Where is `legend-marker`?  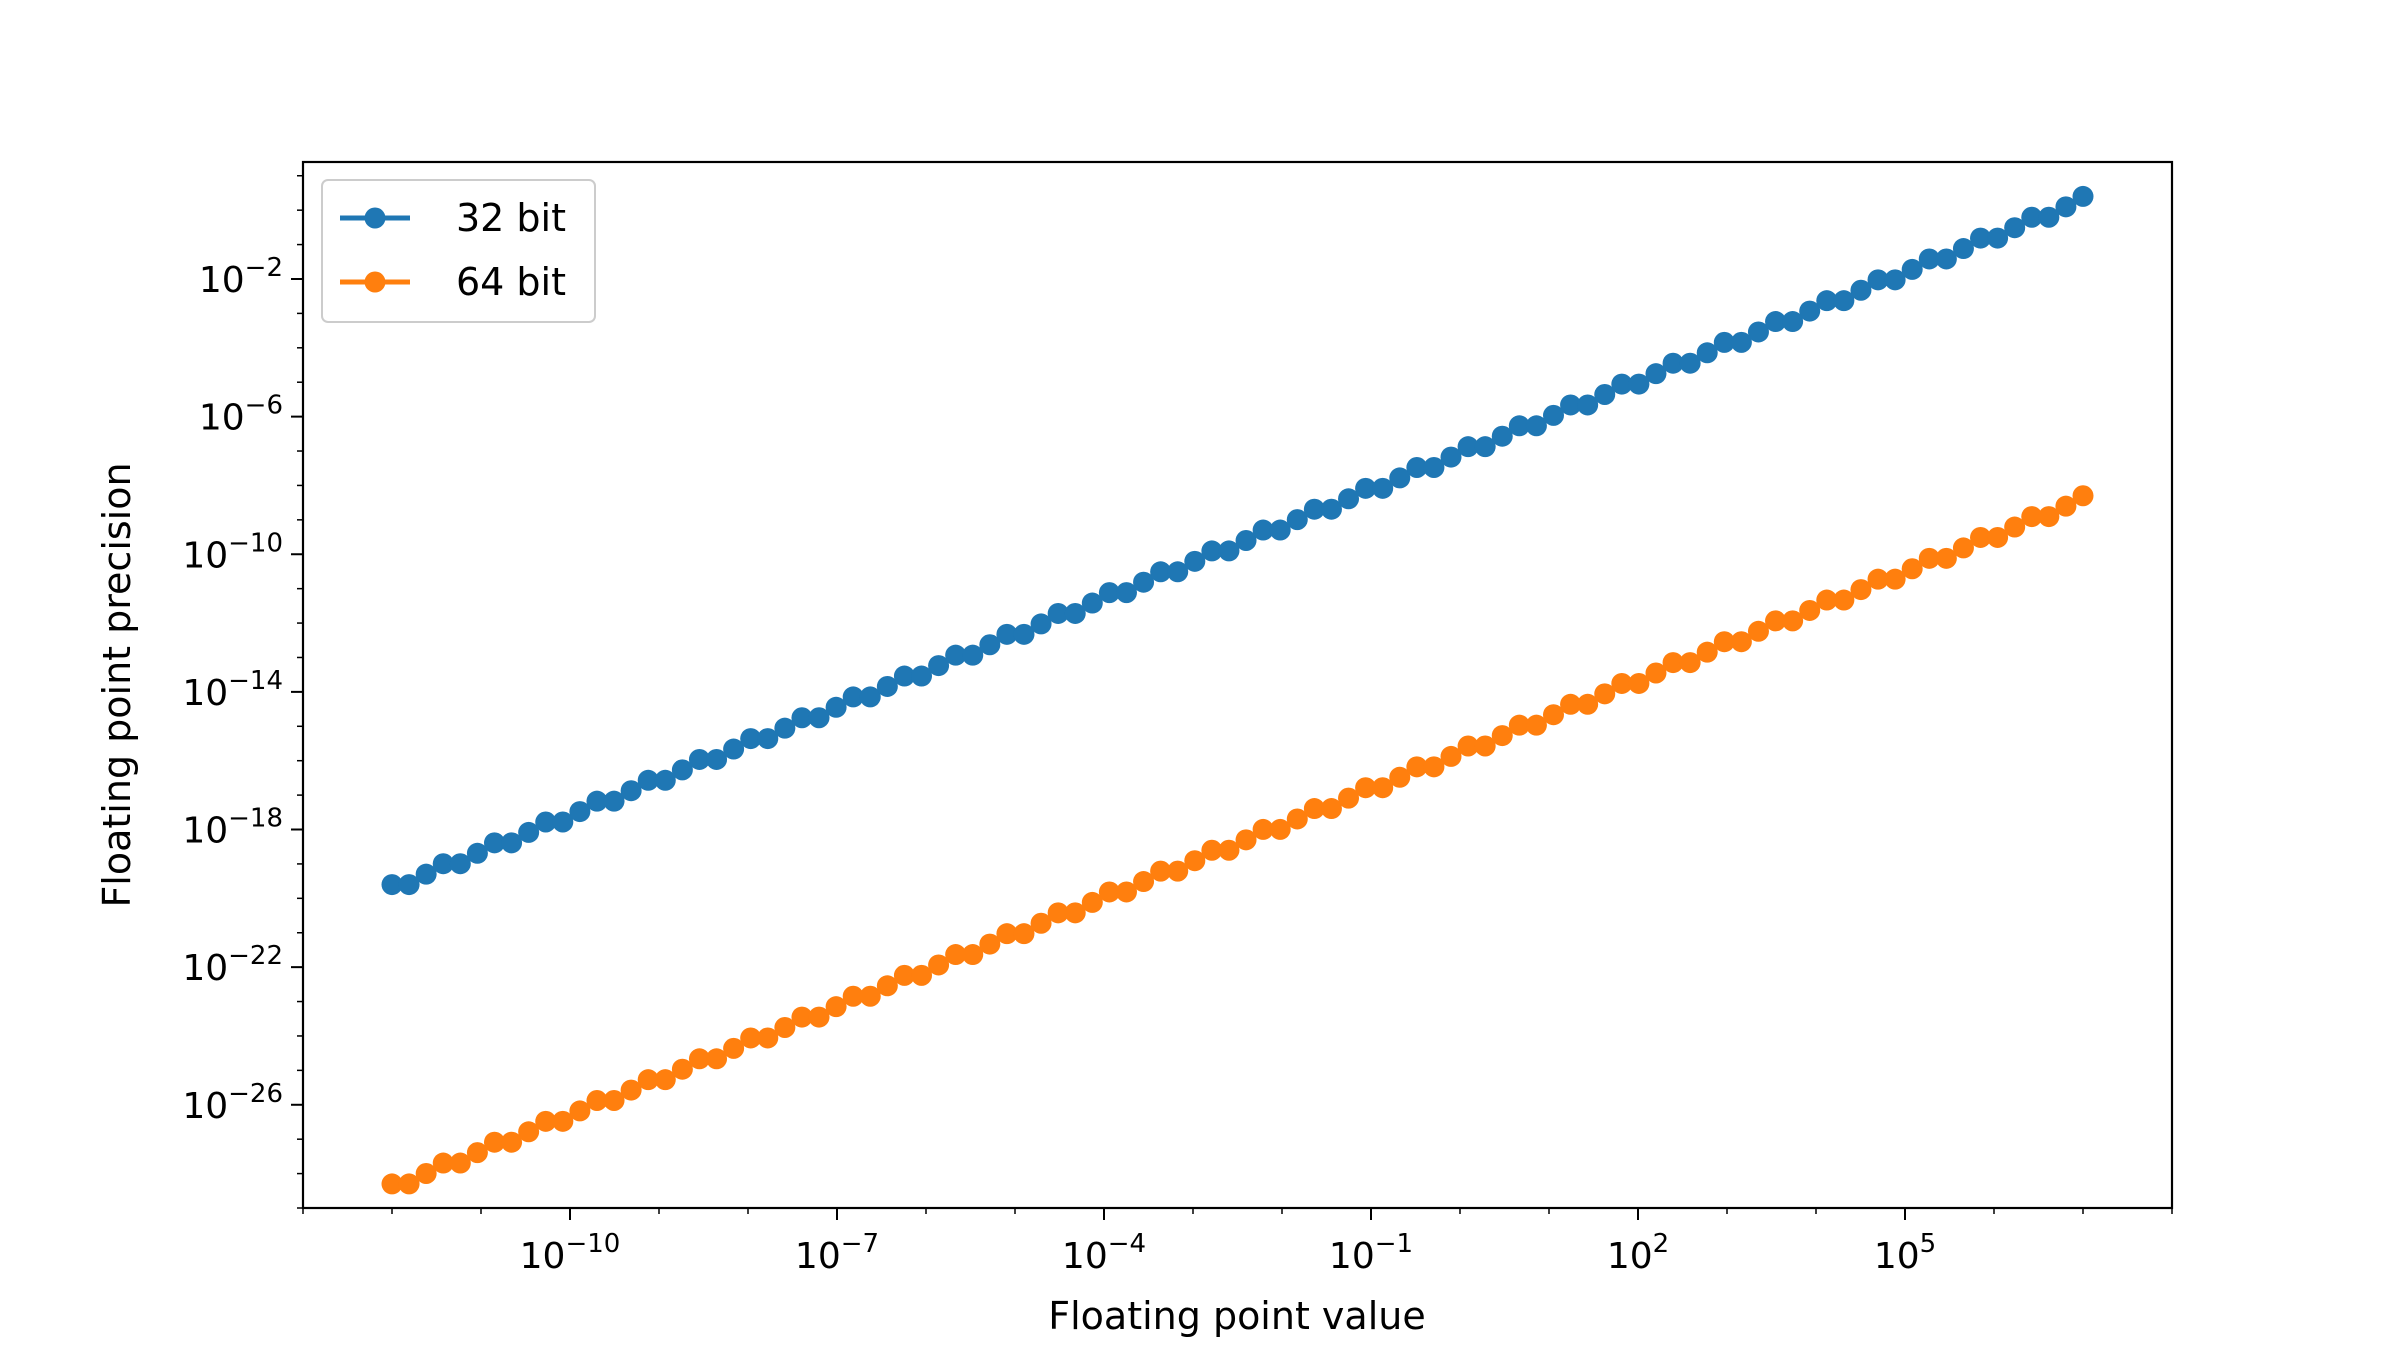 legend-marker is located at coordinates (375, 282).